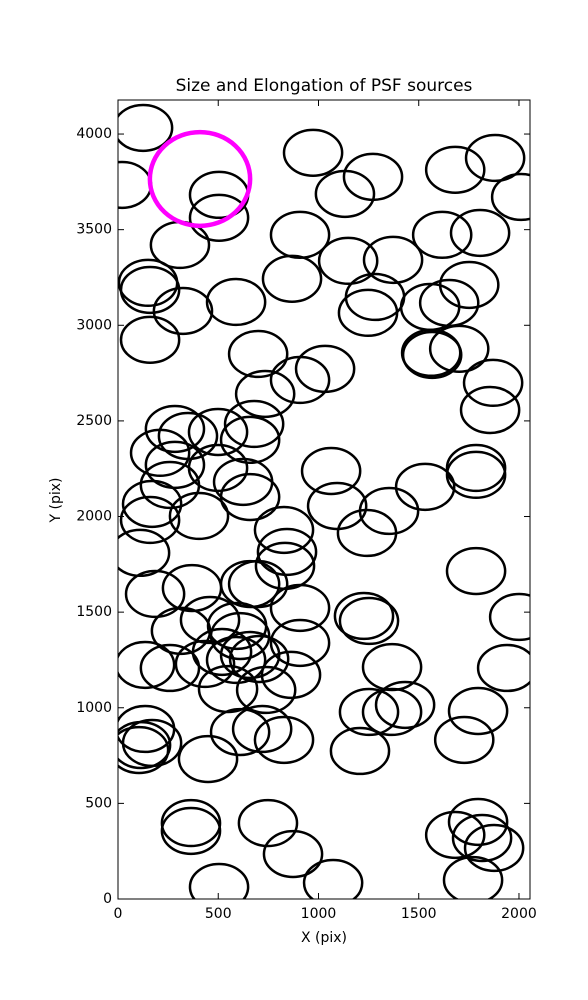  I want to click on y-tick-label: 1000, so click(94, 708).